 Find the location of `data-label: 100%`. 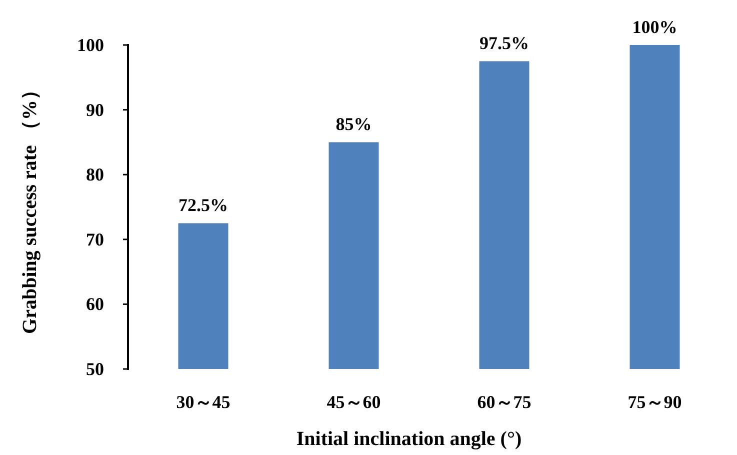

data-label: 100% is located at coordinates (655, 27).